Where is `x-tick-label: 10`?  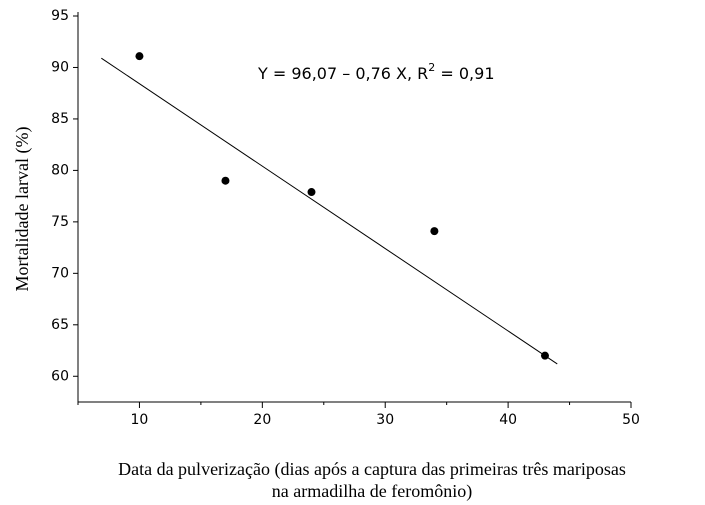 x-tick-label: 10 is located at coordinates (140, 420).